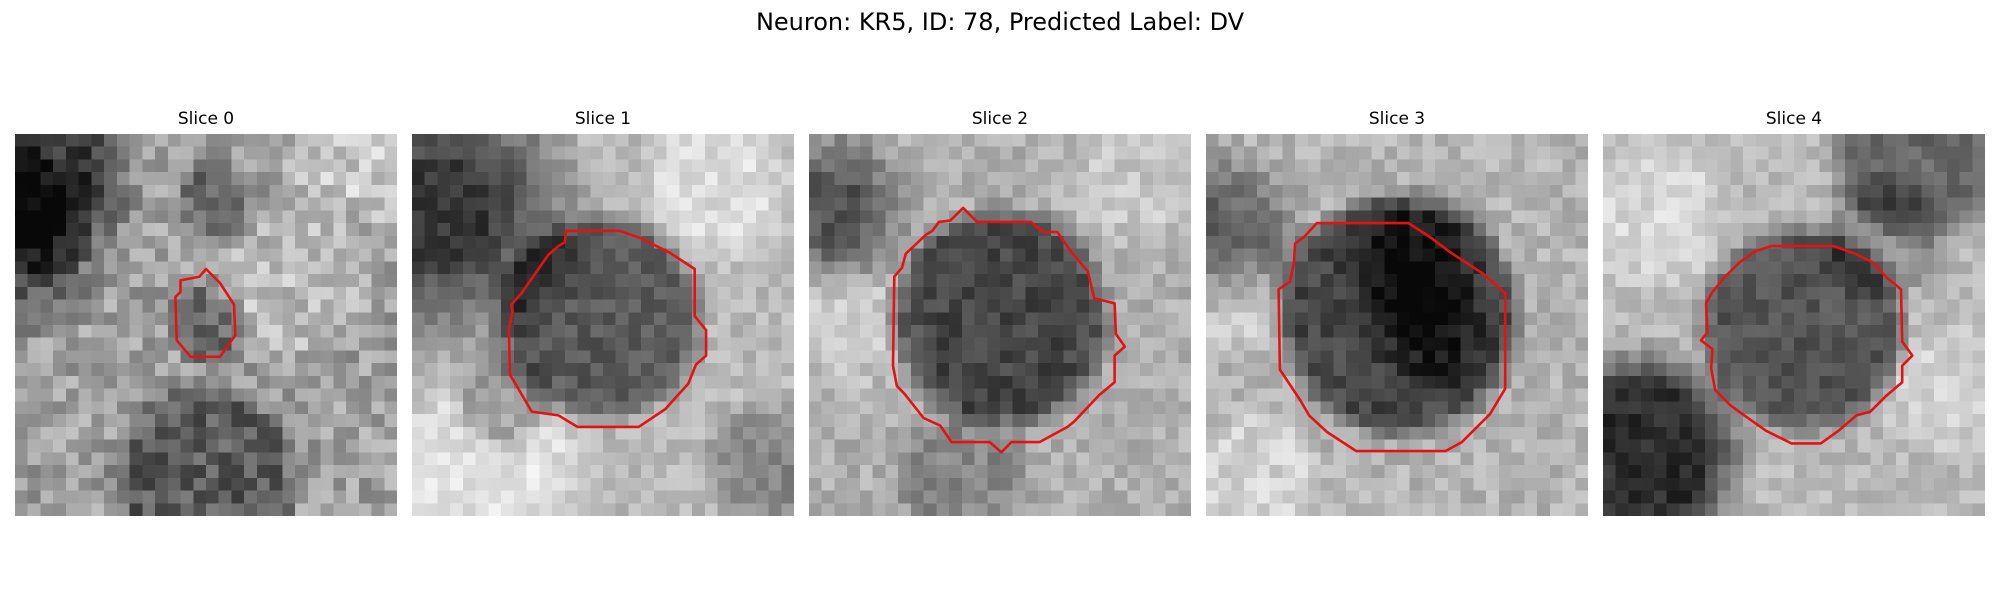 The width and height of the screenshot is (2000, 600). Describe the element at coordinates (603, 119) in the screenshot. I see `slice-title-1: Slice 1` at that location.